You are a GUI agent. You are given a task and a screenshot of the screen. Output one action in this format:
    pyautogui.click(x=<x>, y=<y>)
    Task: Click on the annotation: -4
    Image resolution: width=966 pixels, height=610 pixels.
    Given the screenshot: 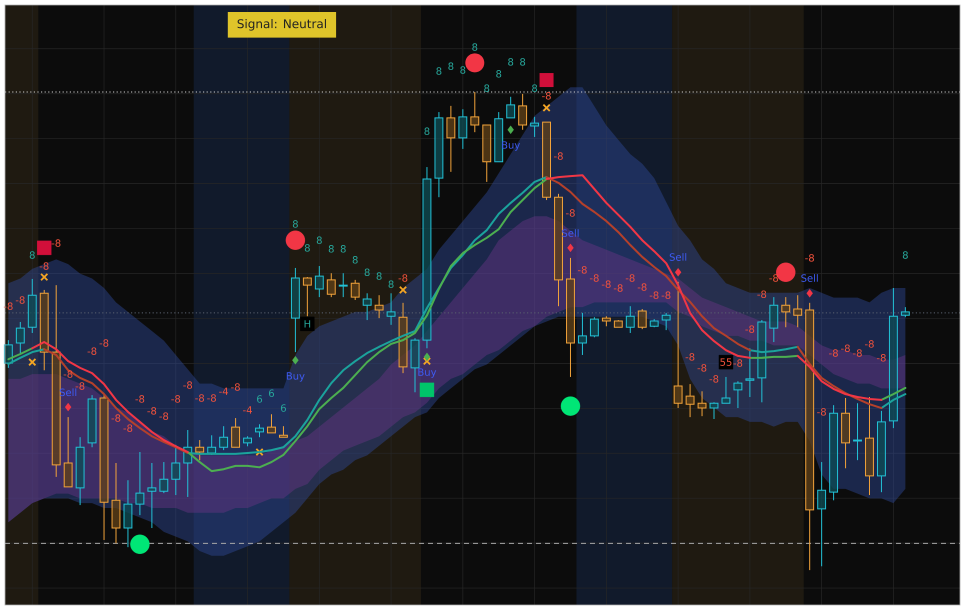 What is the action you would take?
    pyautogui.click(x=223, y=391)
    